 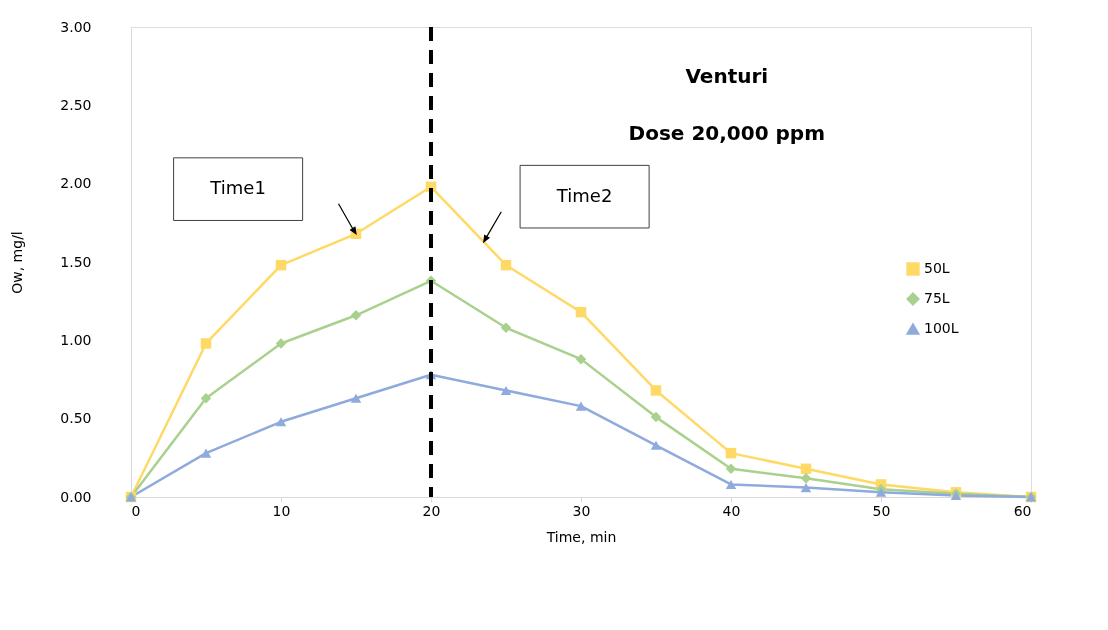 What do you see at coordinates (76, 418) in the screenshot?
I see `y-tick-label: 0.50` at bounding box center [76, 418].